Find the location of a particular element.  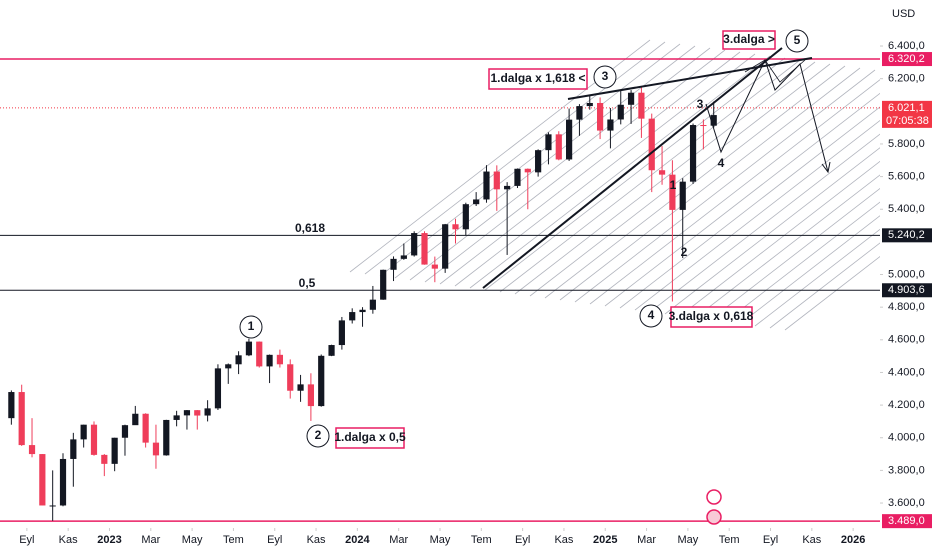

x-tick-label: Tem is located at coordinates (729, 540).